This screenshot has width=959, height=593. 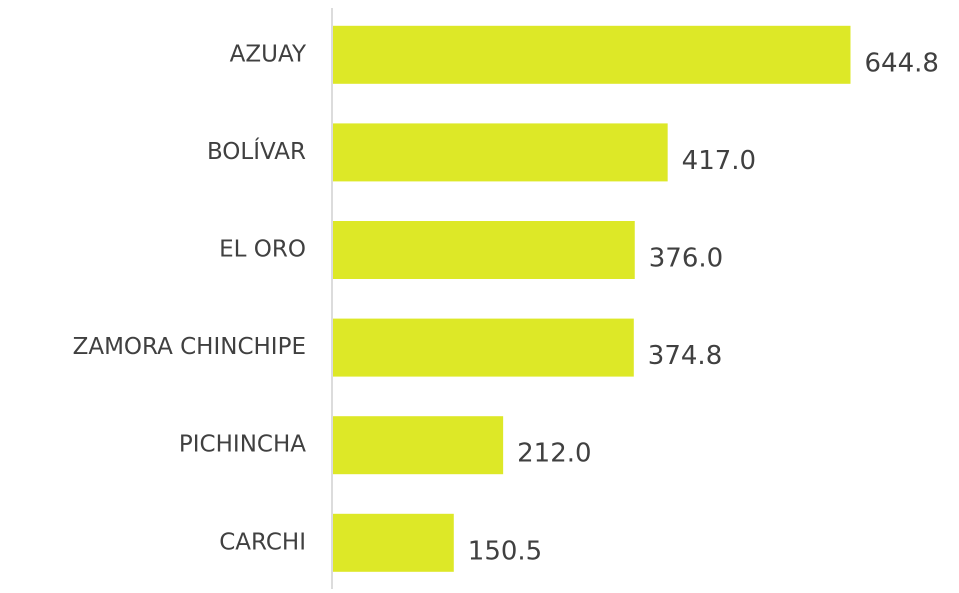 What do you see at coordinates (262, 250) in the screenshot?
I see `category-label: EL ORO` at bounding box center [262, 250].